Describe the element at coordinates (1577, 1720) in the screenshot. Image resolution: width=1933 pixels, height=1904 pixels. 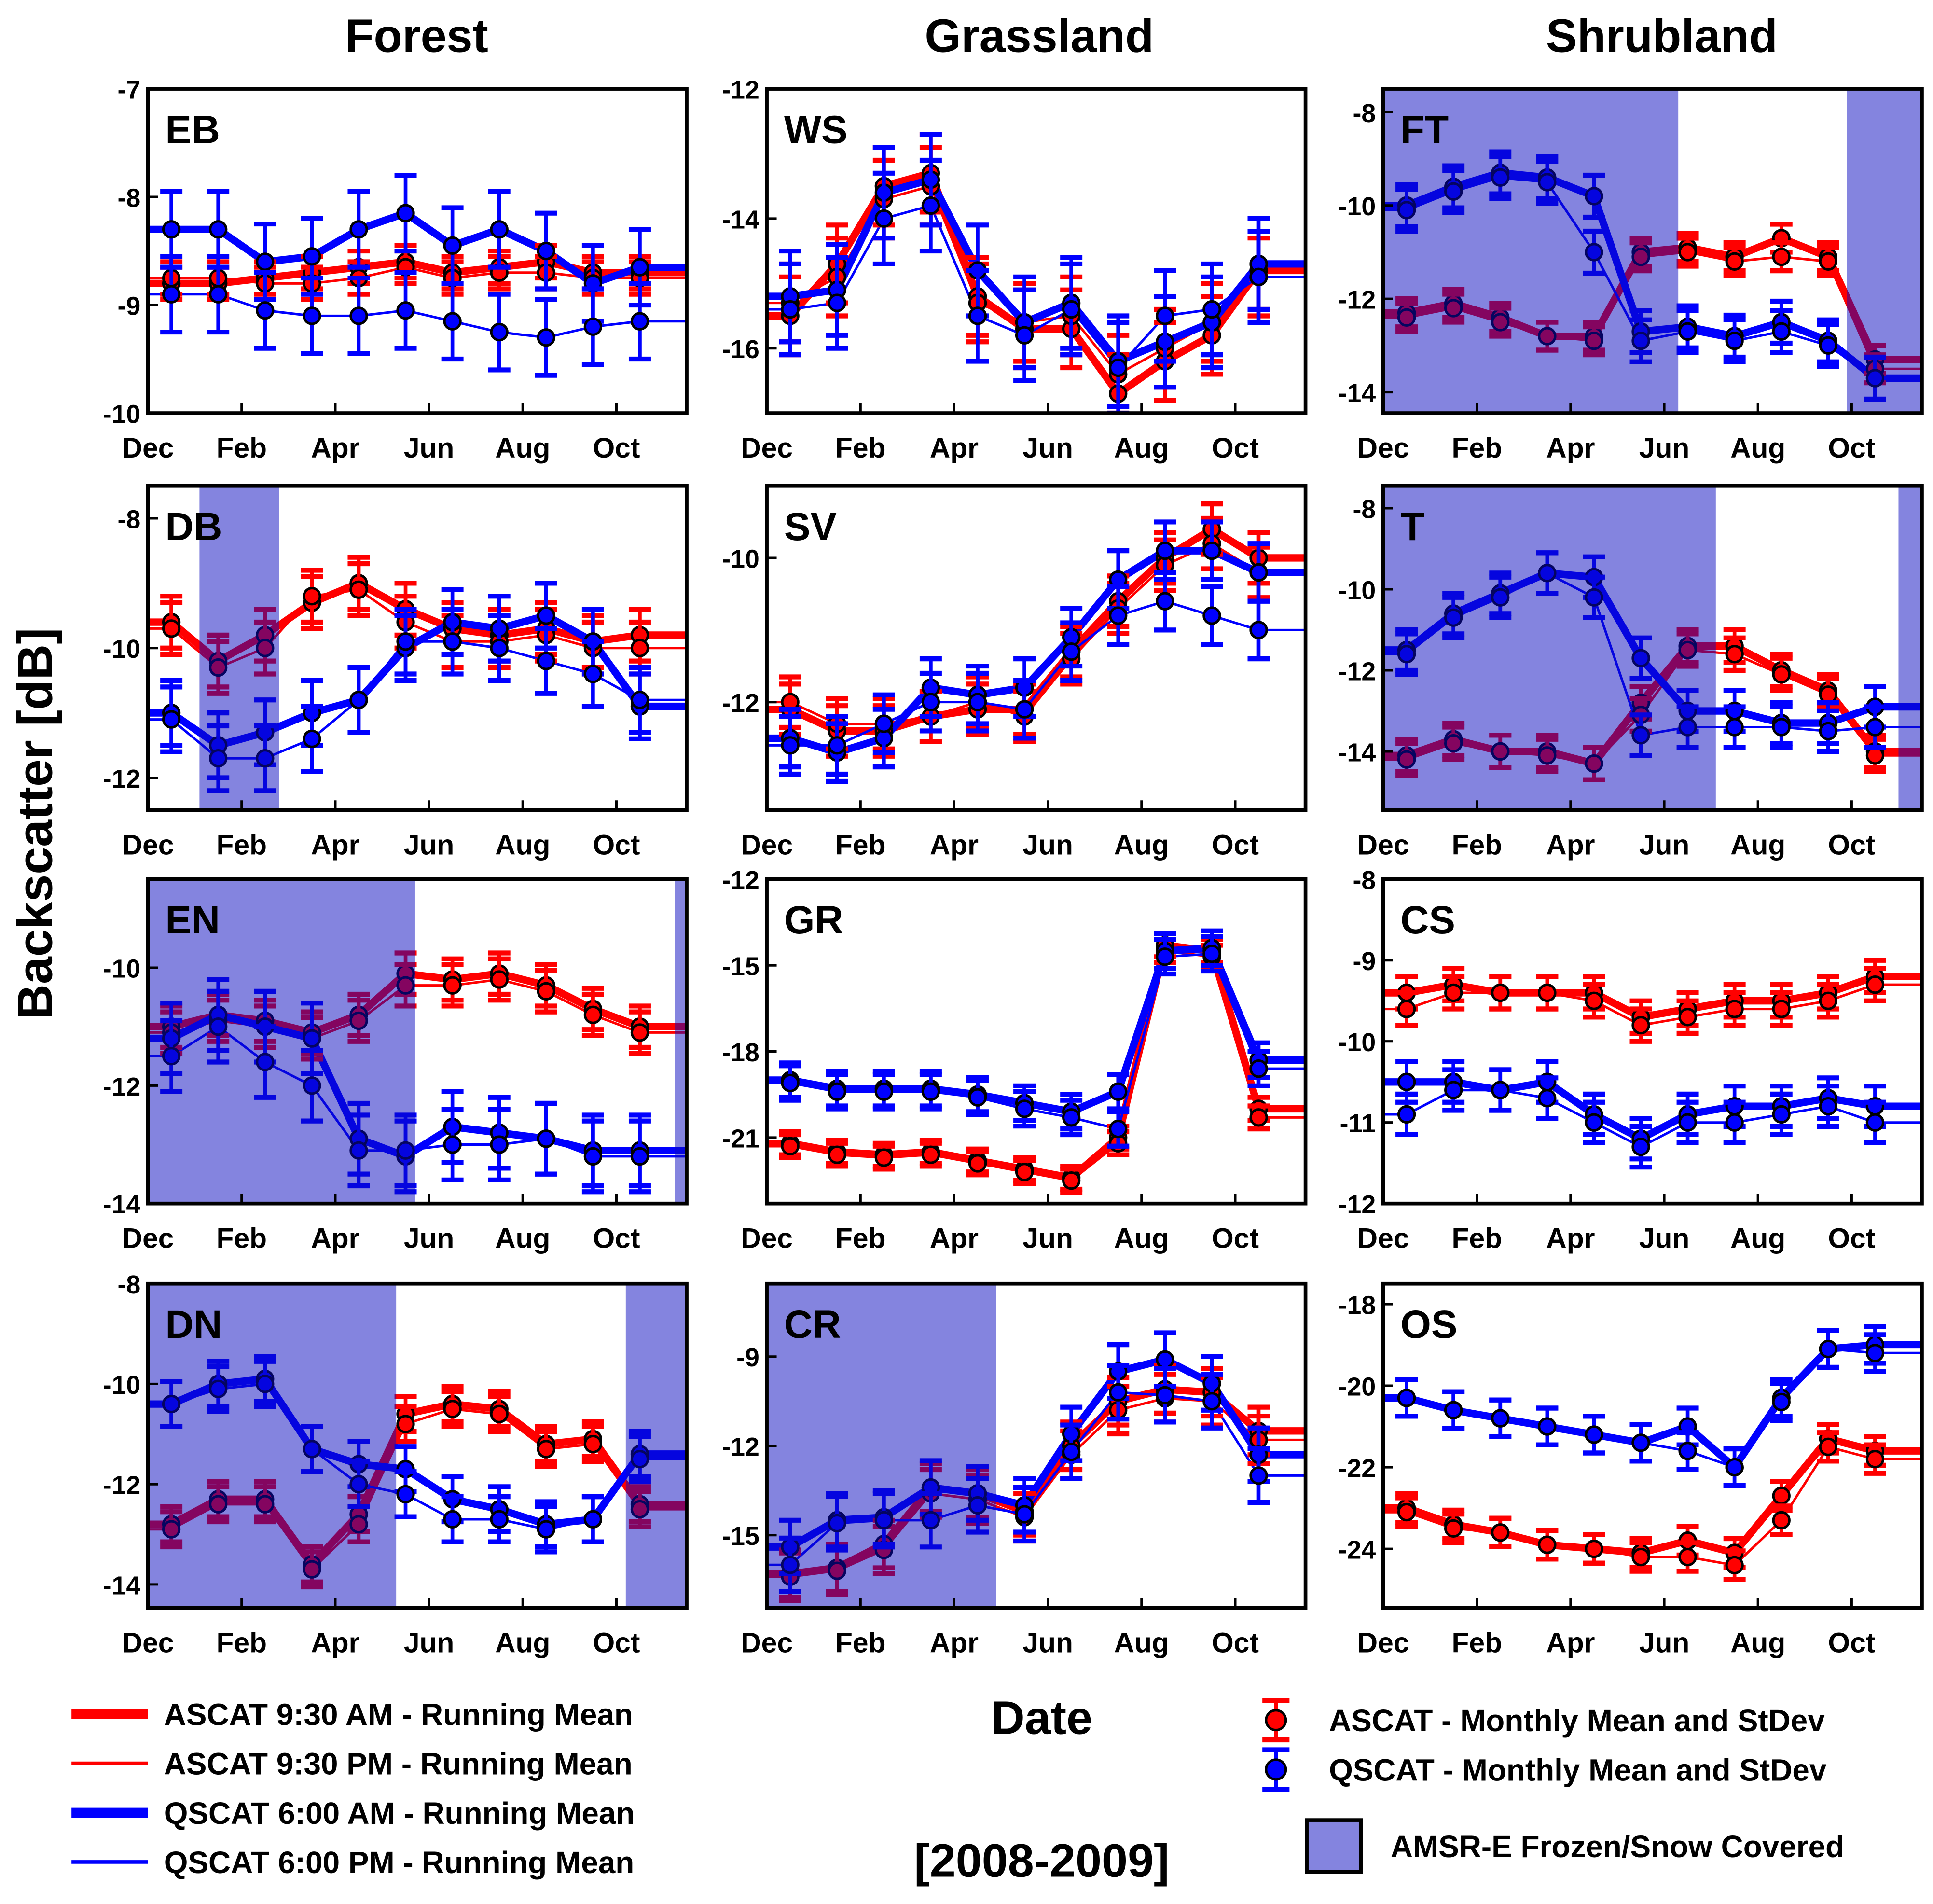
I see `legend-ascat_monthly-label: ASCAT - Monthly Mean and StDev` at that location.